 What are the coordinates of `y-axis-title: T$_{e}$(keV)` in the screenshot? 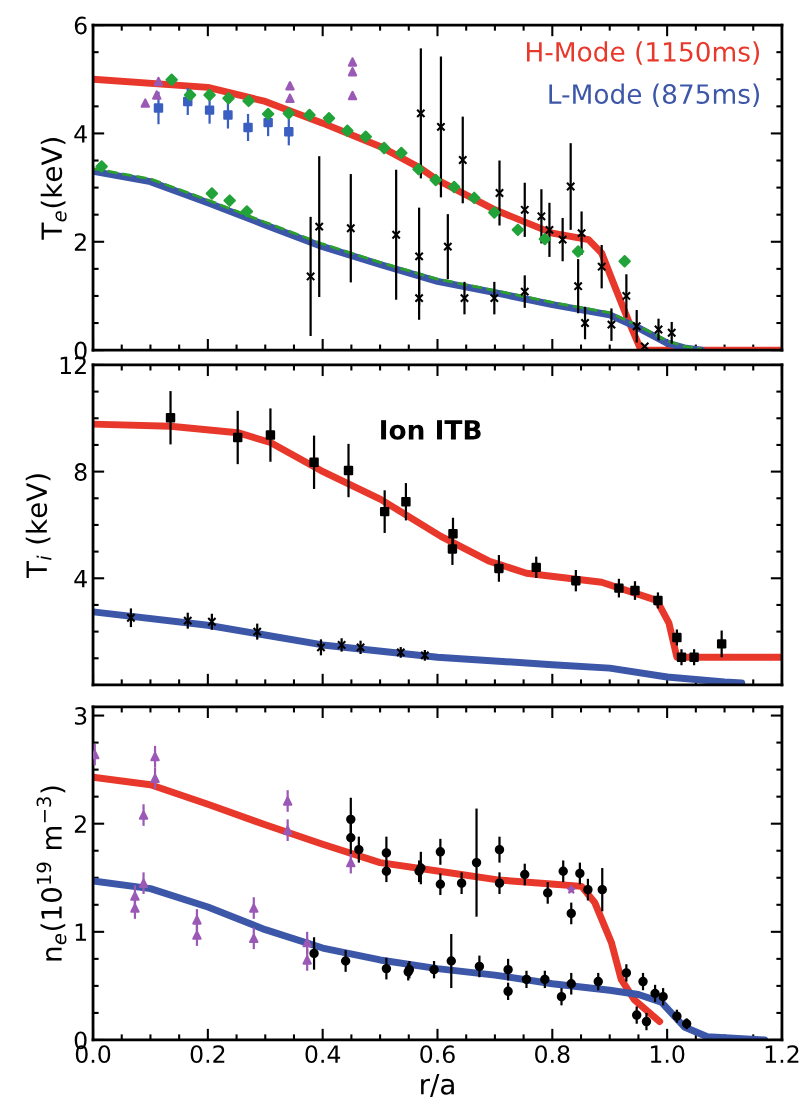 It's located at (53, 189).